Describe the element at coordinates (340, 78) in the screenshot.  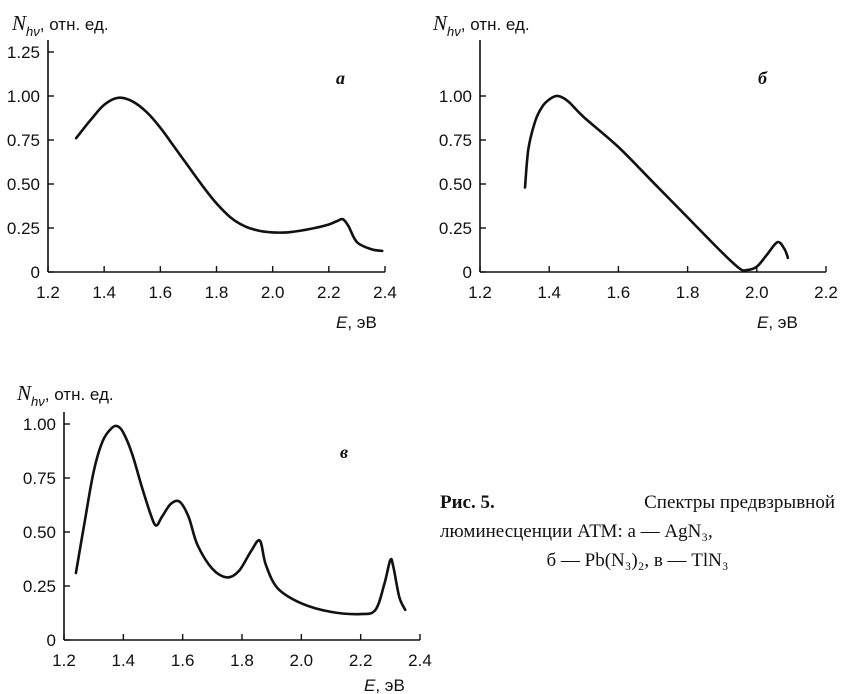
I see `panel-letter: а` at that location.